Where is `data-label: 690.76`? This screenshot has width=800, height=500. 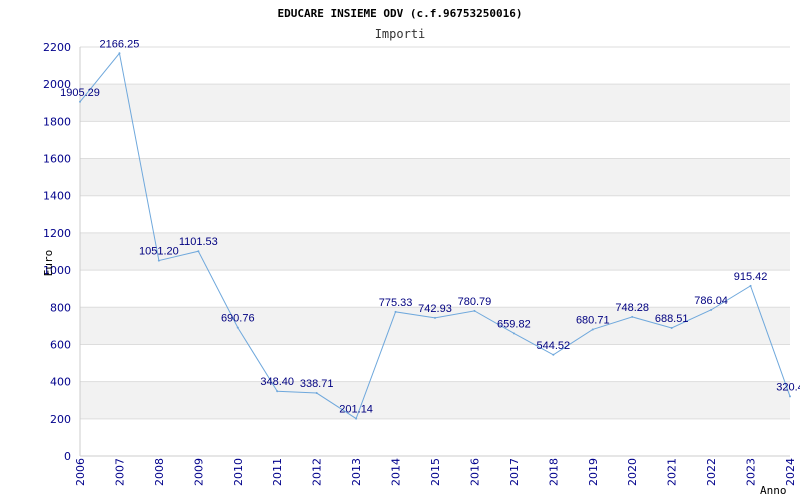 data-label: 690.76 is located at coordinates (238, 319).